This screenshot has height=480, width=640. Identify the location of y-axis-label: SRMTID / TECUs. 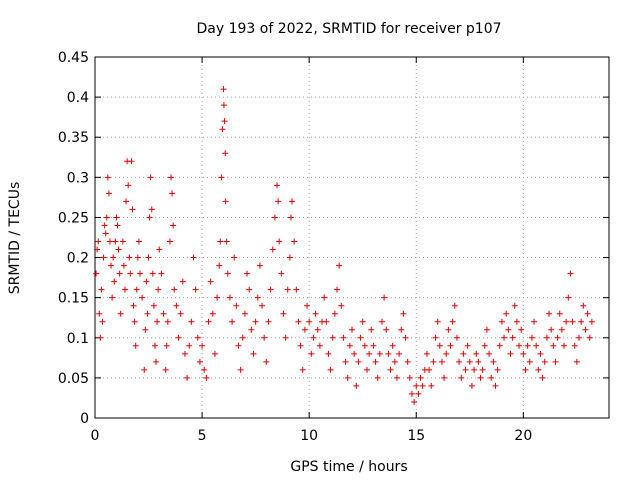
(15, 238).